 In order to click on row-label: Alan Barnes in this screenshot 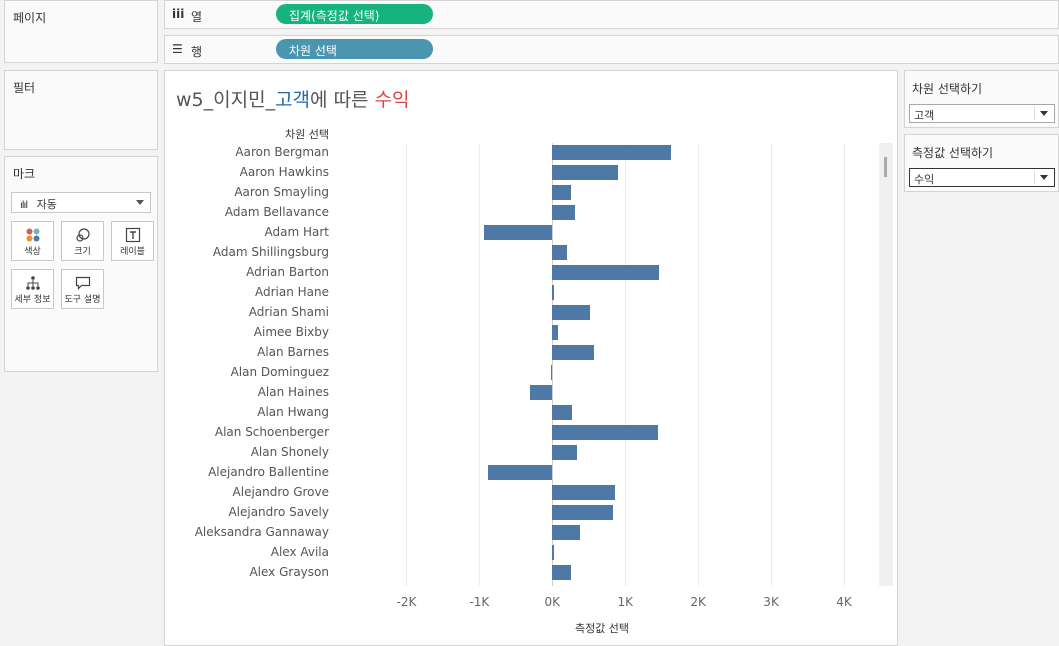, I will do `click(293, 352)`.